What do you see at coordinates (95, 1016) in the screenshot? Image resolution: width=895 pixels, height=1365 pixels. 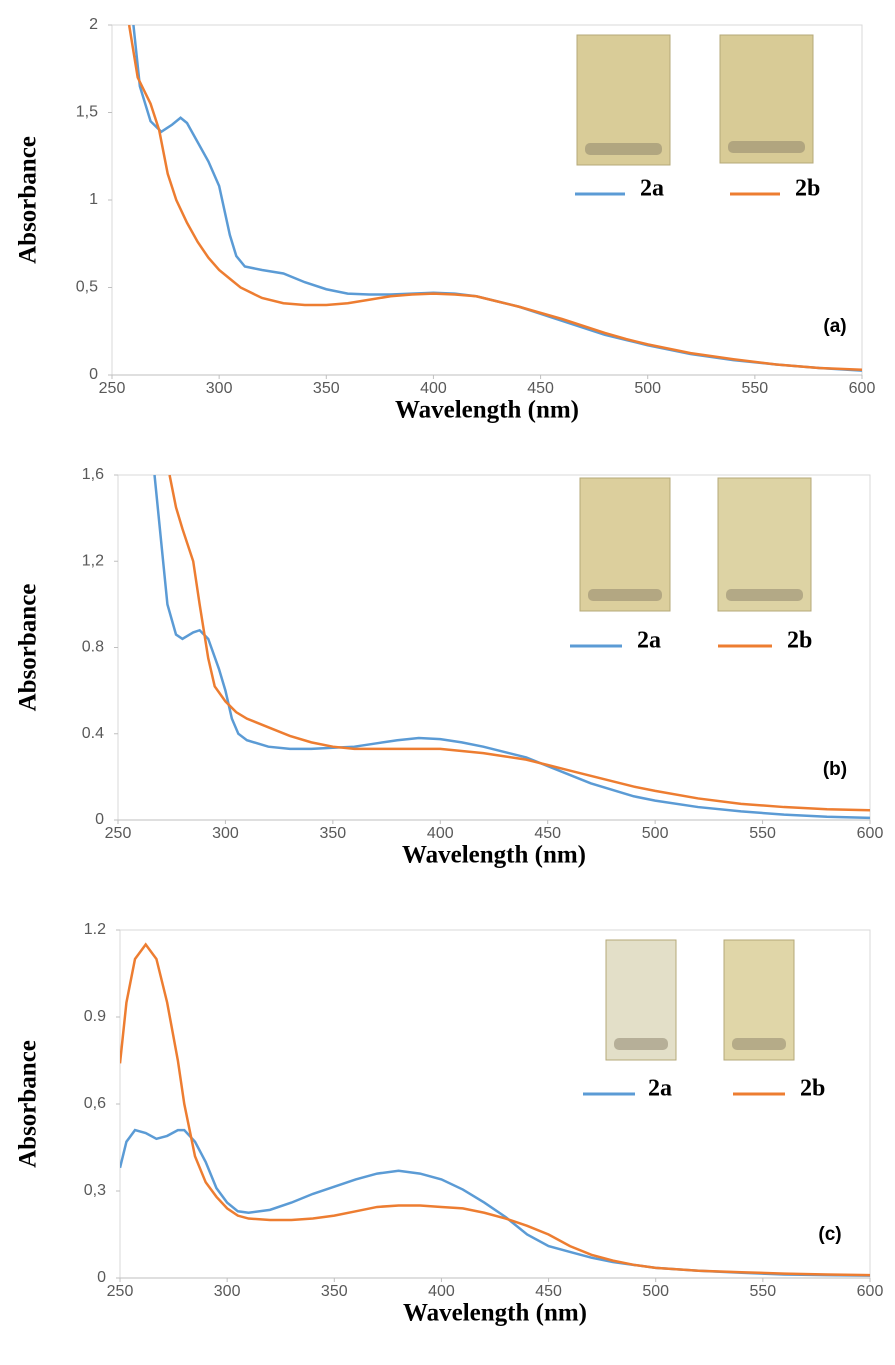 I see `y-tick-label: 0.9` at bounding box center [95, 1016].